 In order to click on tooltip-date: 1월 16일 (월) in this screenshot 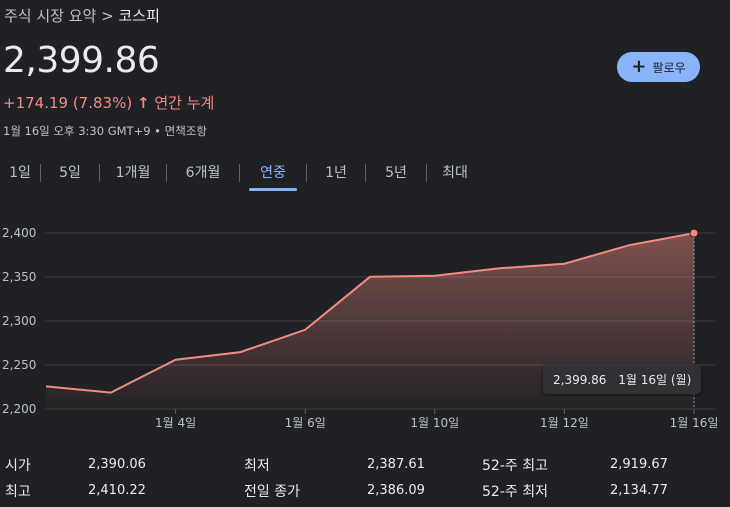, I will do `click(655, 380)`.